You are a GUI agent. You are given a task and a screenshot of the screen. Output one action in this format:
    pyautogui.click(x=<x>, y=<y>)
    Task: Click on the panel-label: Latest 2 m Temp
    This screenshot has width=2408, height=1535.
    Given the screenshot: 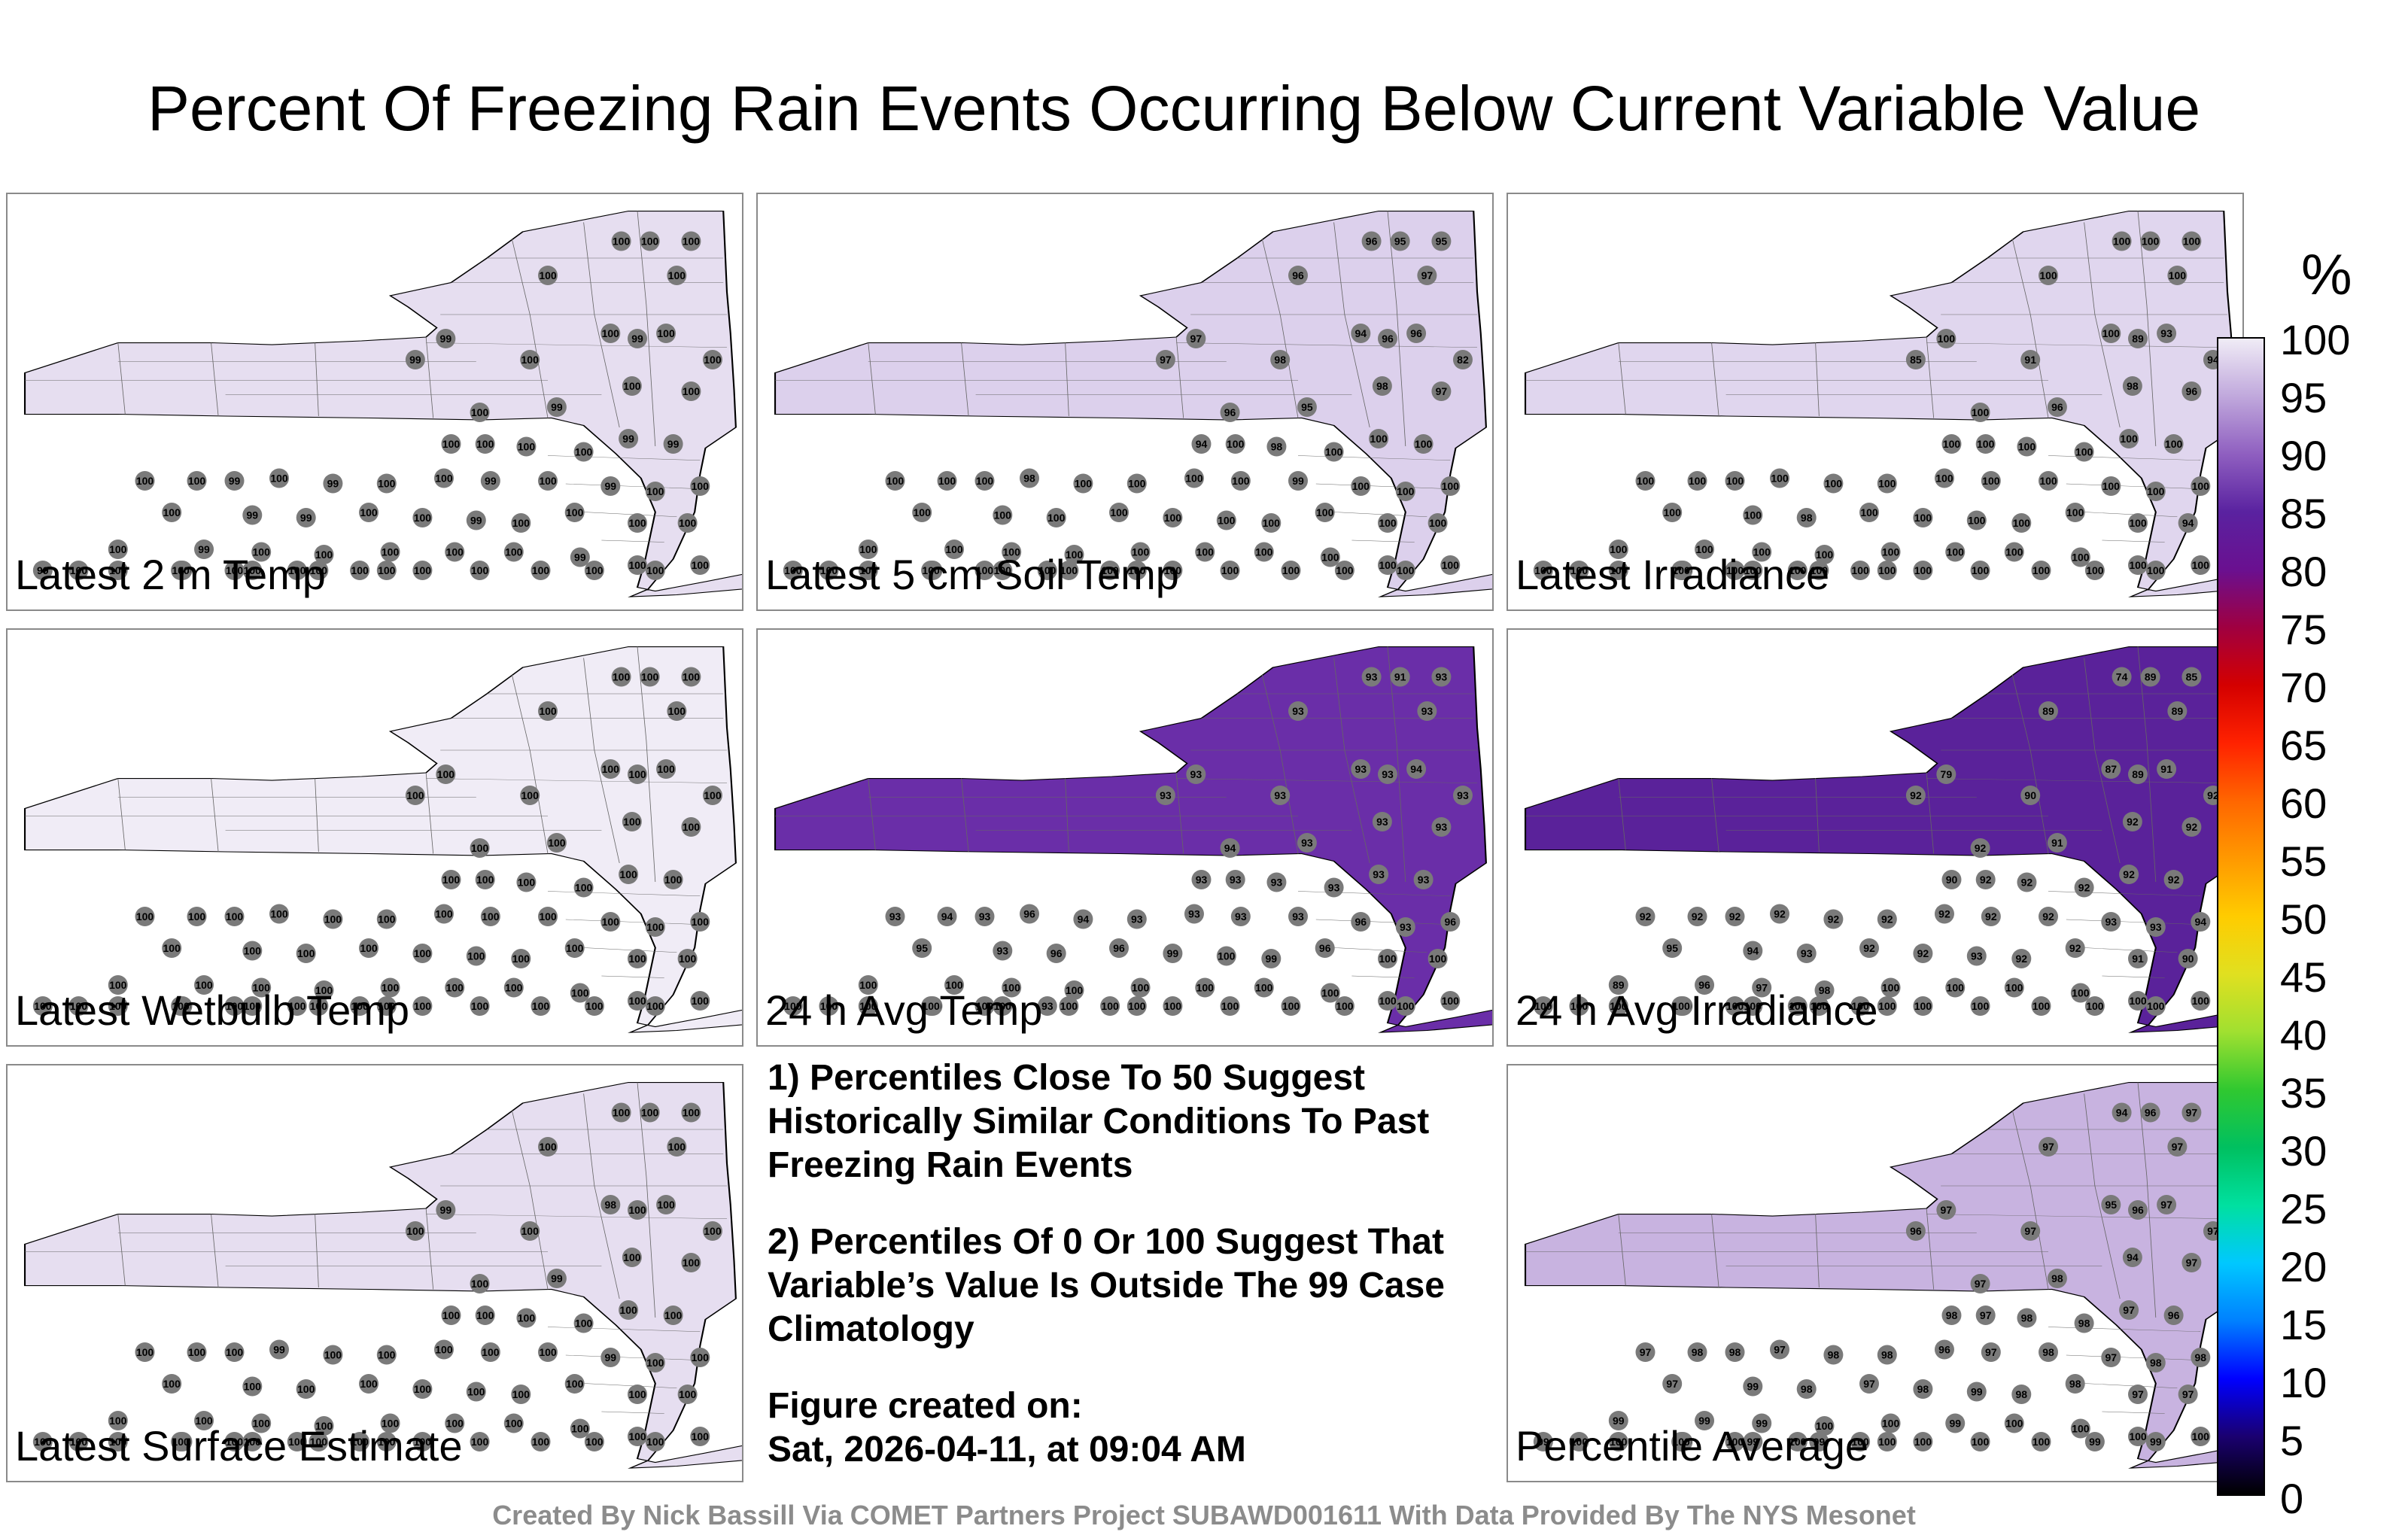 What is the action you would take?
    pyautogui.click(x=170, y=574)
    